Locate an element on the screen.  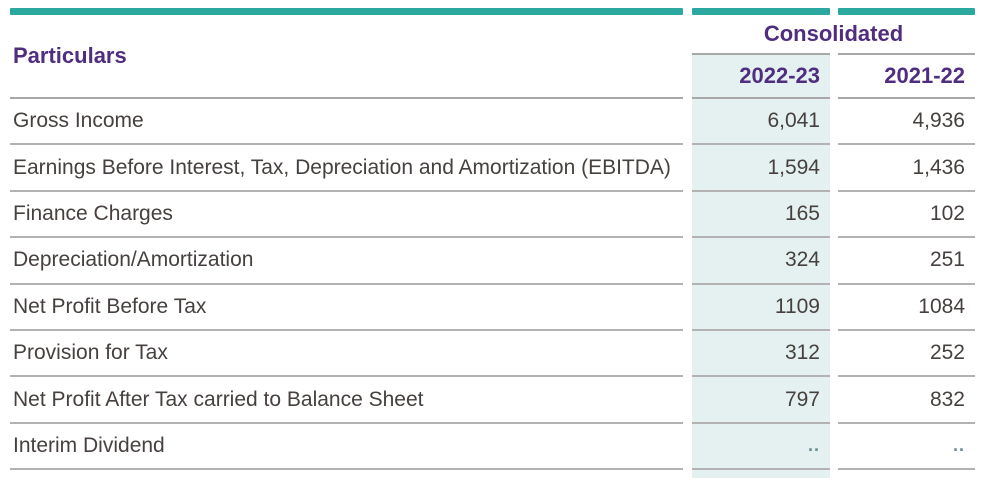
accent-bar-year2 is located at coordinates (906, 11).